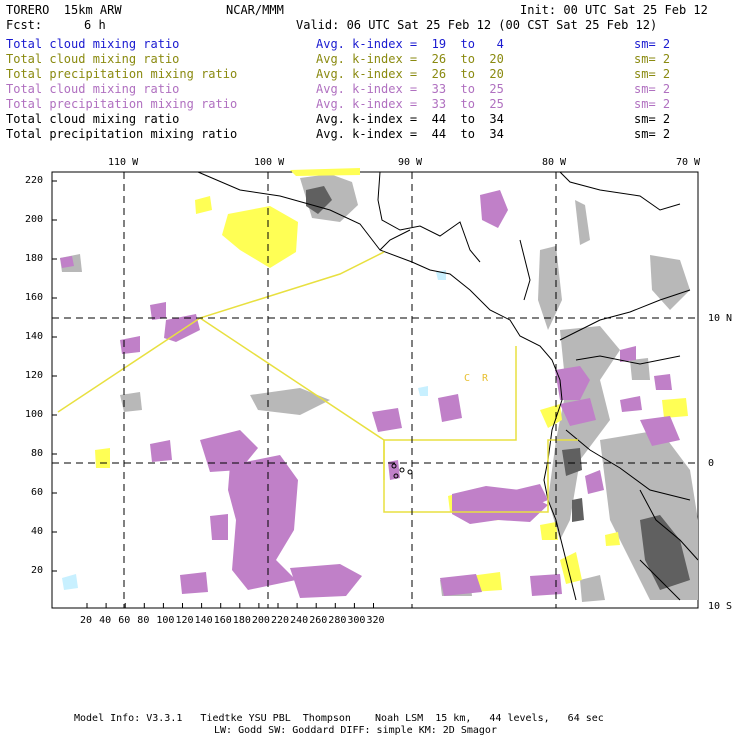  What do you see at coordinates (652, 119) in the screenshot?
I see `legend-sm-5: sm= 2` at bounding box center [652, 119].